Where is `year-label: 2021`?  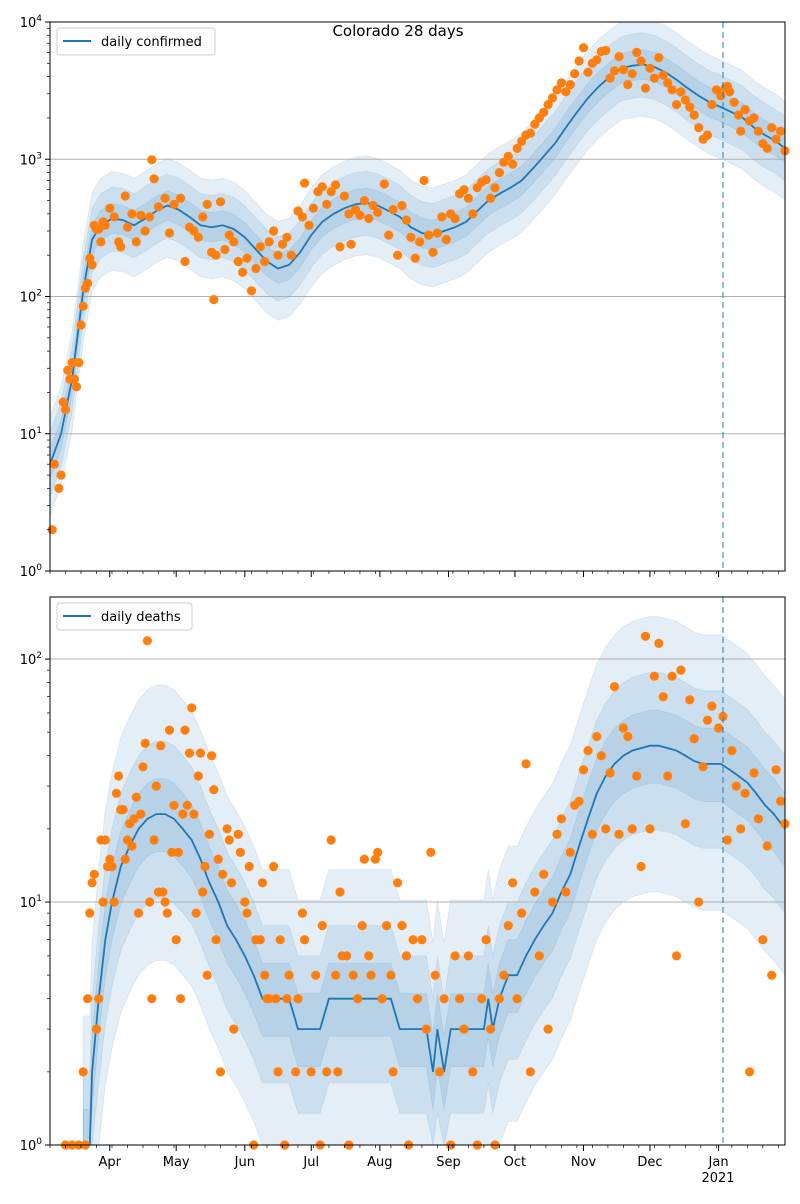
year-label: 2021 is located at coordinates (717, 1178).